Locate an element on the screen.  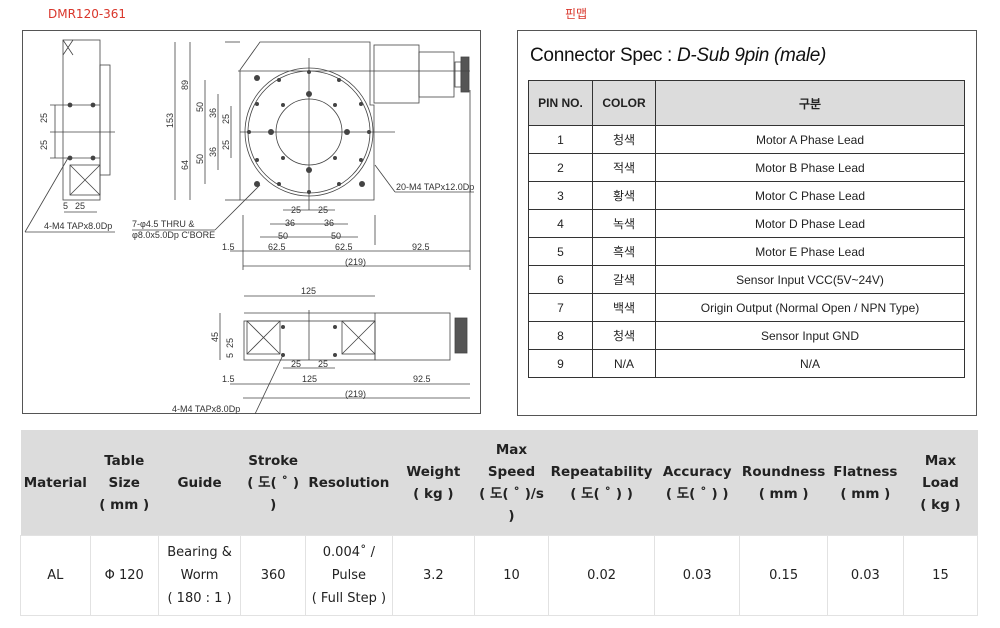
spec-header-line: Max Load is located at coordinates (940, 471).